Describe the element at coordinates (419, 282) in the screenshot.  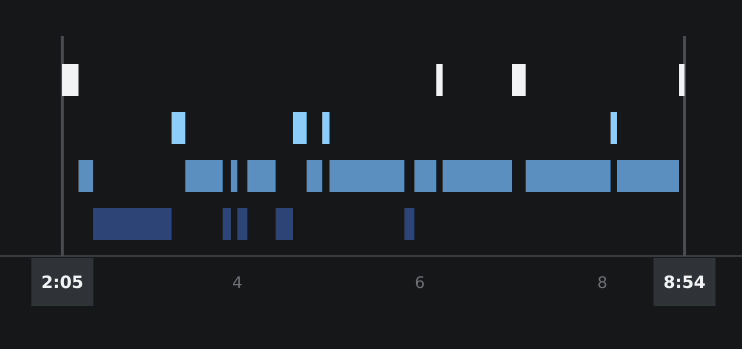
I see `x-tick-label: 6` at that location.